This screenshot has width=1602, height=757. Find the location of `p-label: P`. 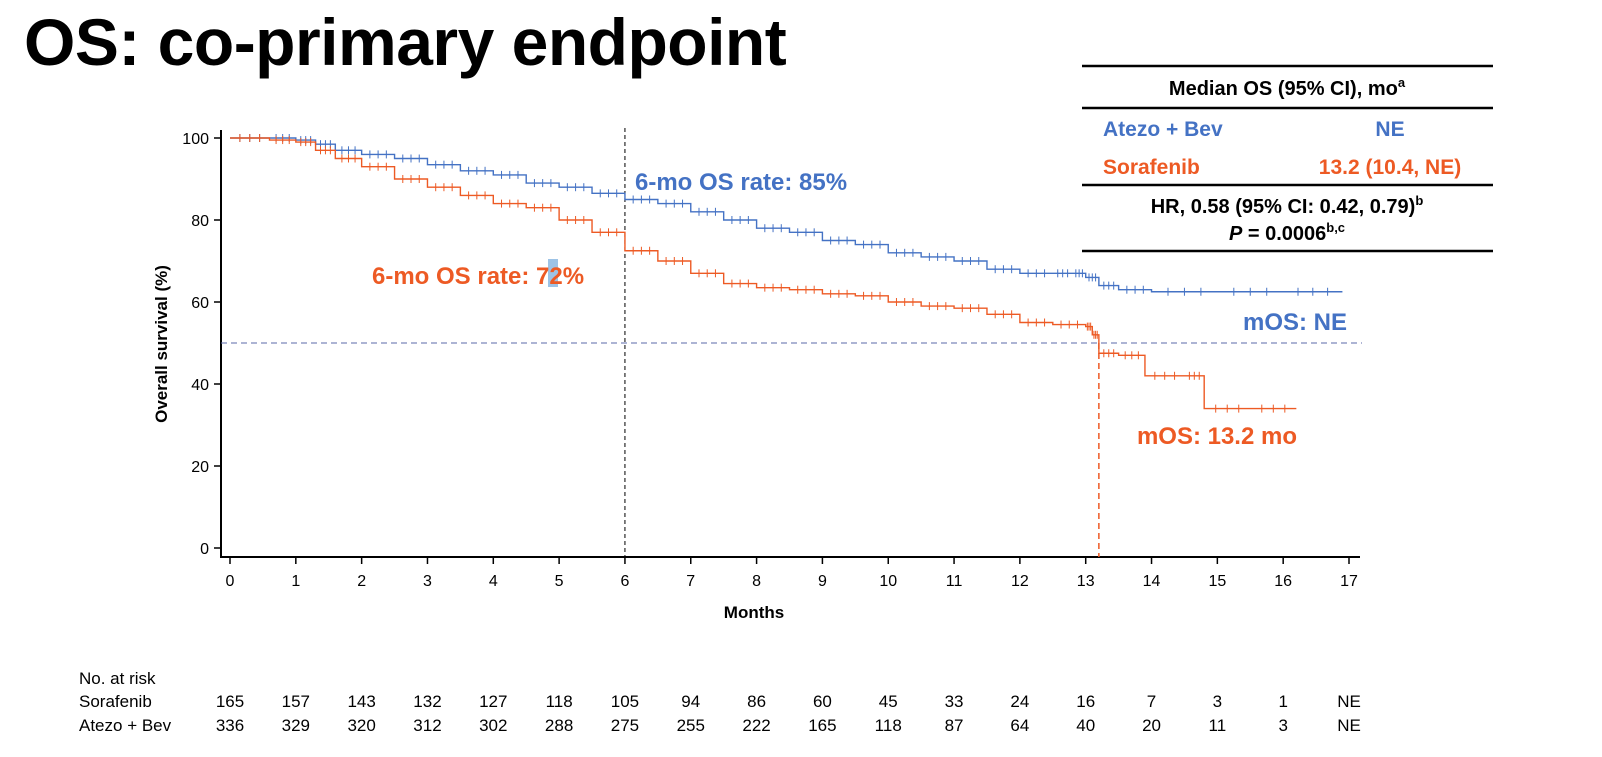

p-label: P is located at coordinates (1236, 234).